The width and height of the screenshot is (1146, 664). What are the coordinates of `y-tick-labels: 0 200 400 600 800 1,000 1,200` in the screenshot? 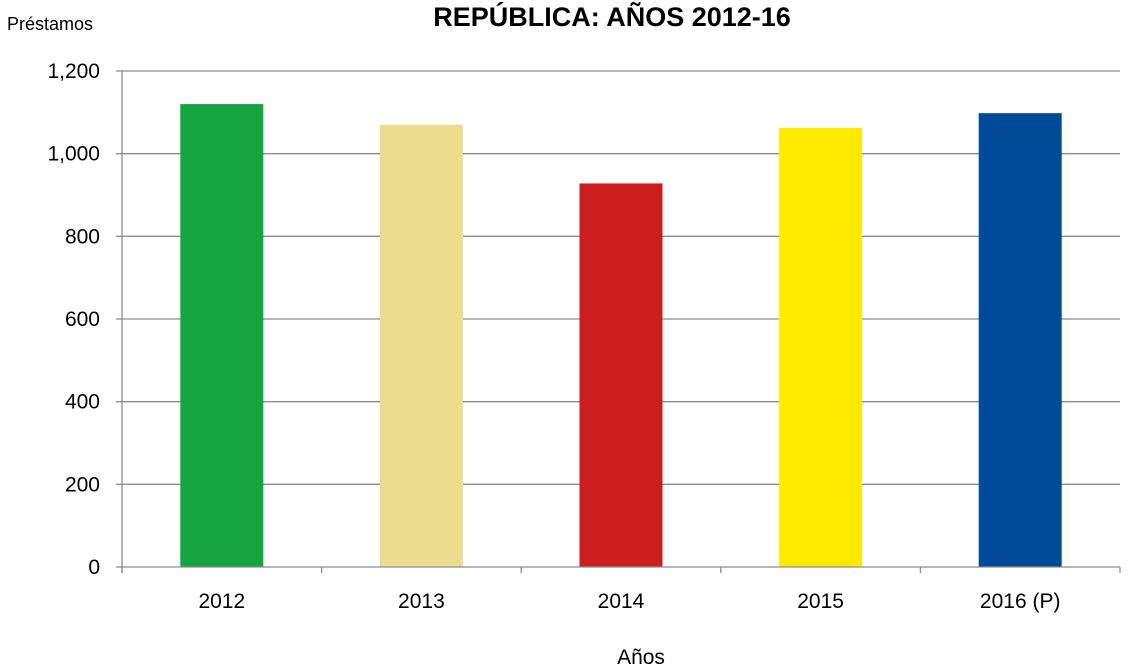 It's located at (73, 319).